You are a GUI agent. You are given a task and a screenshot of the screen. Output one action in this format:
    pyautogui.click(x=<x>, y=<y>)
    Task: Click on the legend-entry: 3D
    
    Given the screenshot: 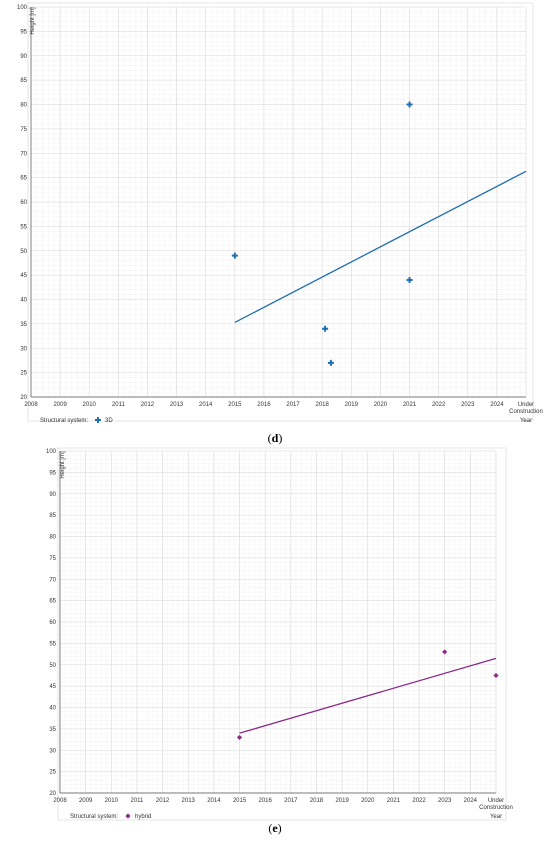 What is the action you would take?
    pyautogui.click(x=109, y=421)
    